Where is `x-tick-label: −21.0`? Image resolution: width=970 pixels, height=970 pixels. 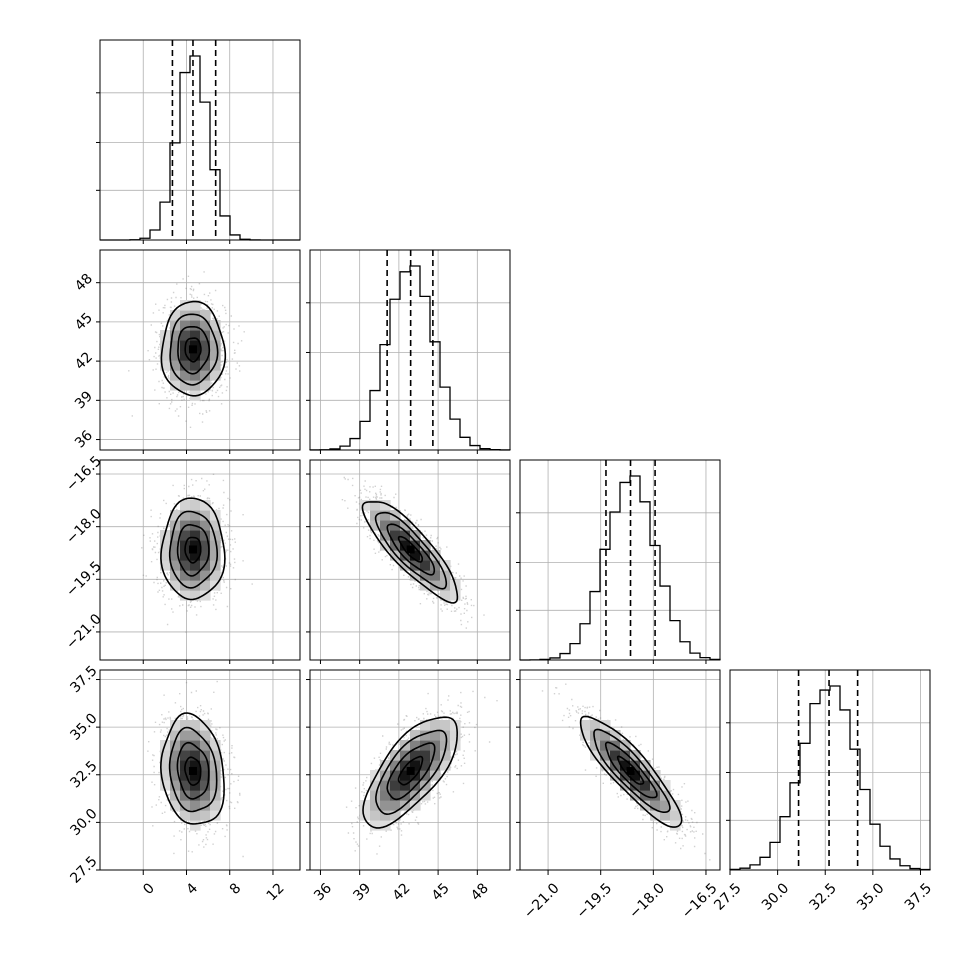
x-tick-label: −21.0 is located at coordinates (542, 901).